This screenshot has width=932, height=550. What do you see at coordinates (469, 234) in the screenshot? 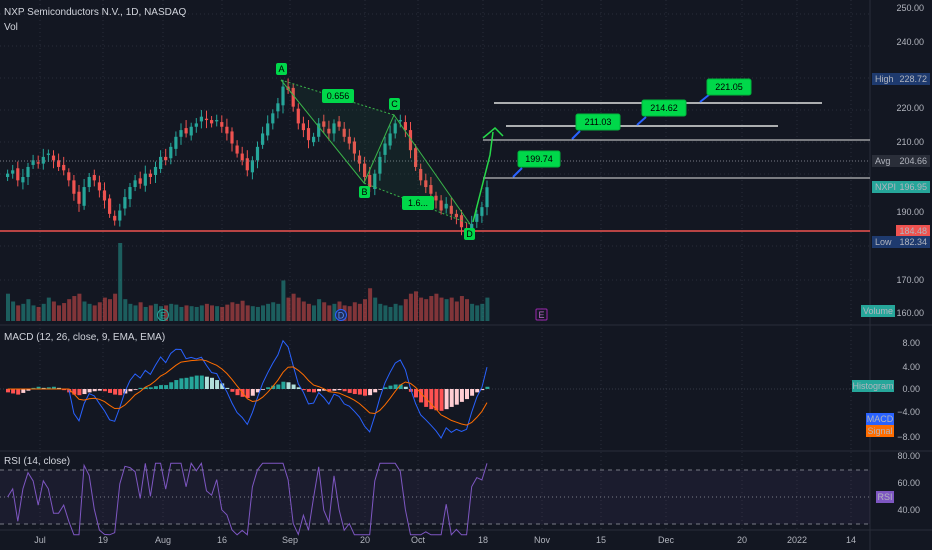
I see `point-label-d: D` at bounding box center [469, 234].